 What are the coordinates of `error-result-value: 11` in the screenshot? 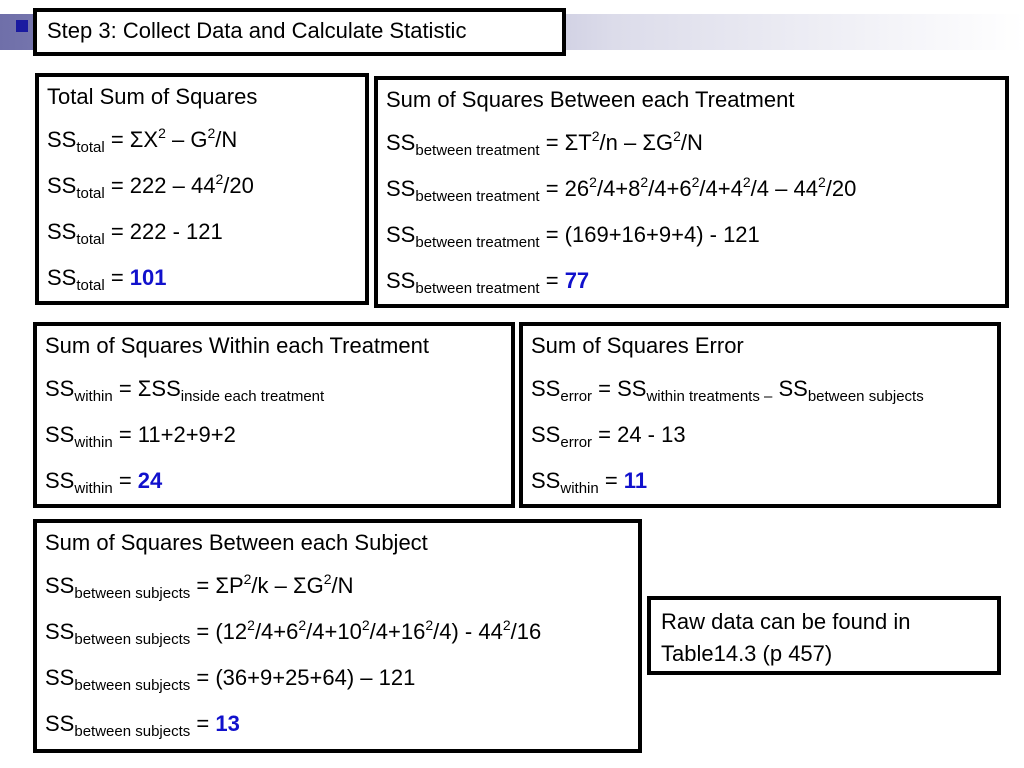 It's located at (635, 480).